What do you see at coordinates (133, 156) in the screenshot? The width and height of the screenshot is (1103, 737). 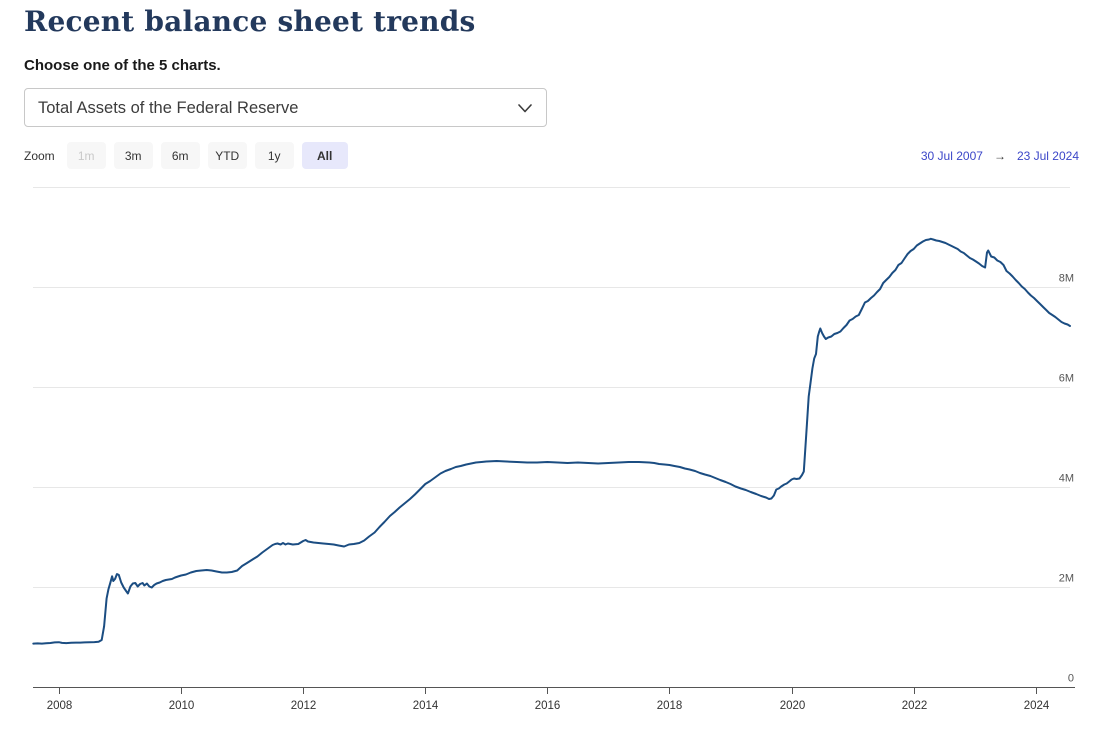 I see `zoom-button-3m: 3m` at bounding box center [133, 156].